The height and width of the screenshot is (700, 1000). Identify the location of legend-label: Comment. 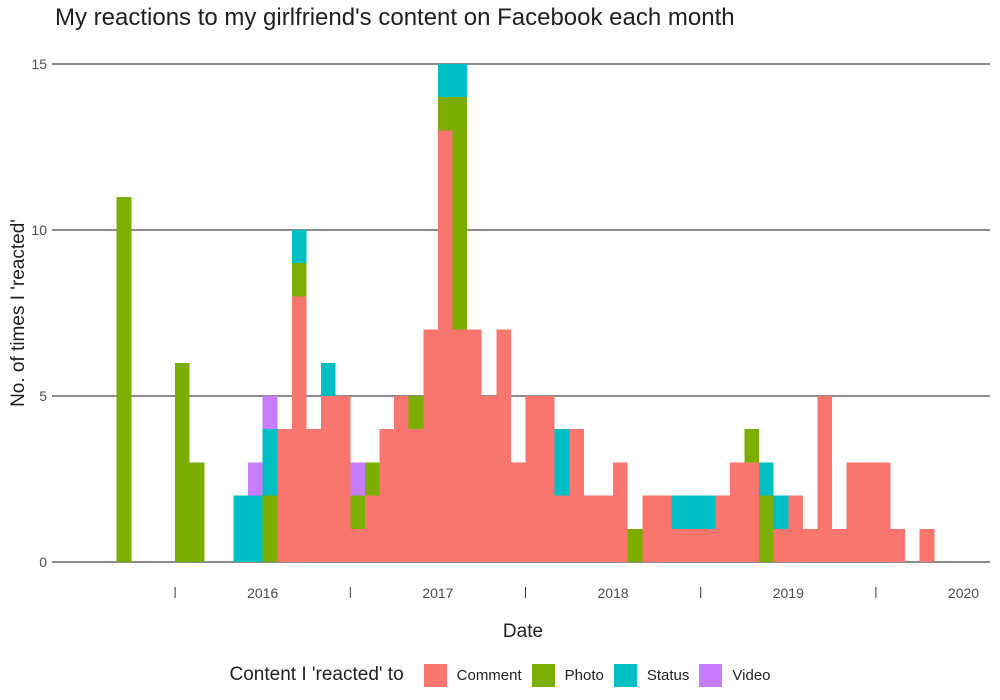
(489, 675).